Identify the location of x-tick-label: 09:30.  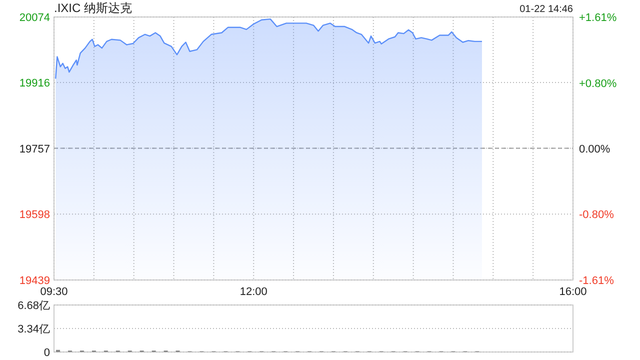
(54, 292).